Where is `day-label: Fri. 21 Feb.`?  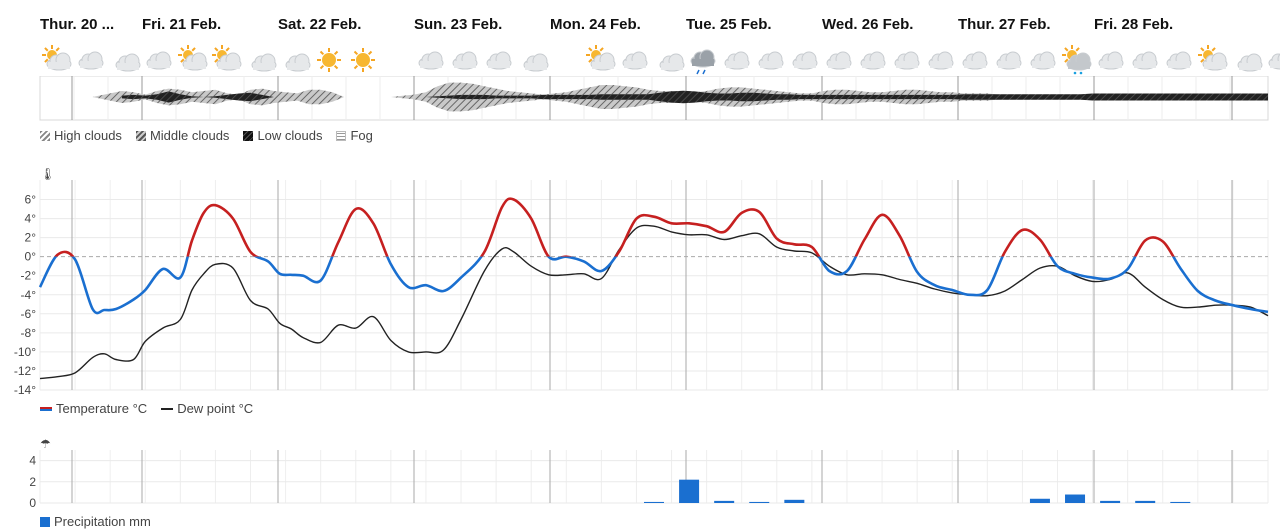 day-label: Fri. 21 Feb. is located at coordinates (182, 24).